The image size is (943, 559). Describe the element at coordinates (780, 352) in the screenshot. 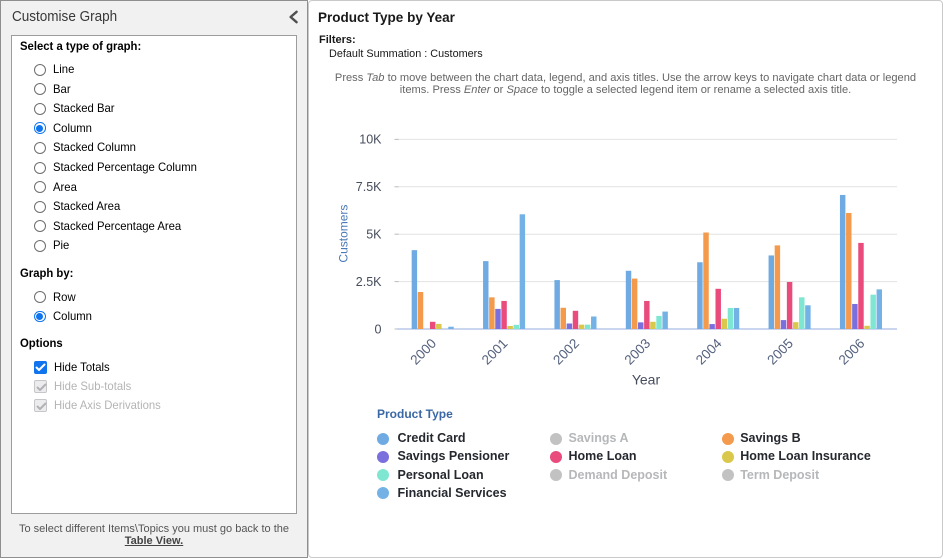

I see `svg-text: 2005` at that location.